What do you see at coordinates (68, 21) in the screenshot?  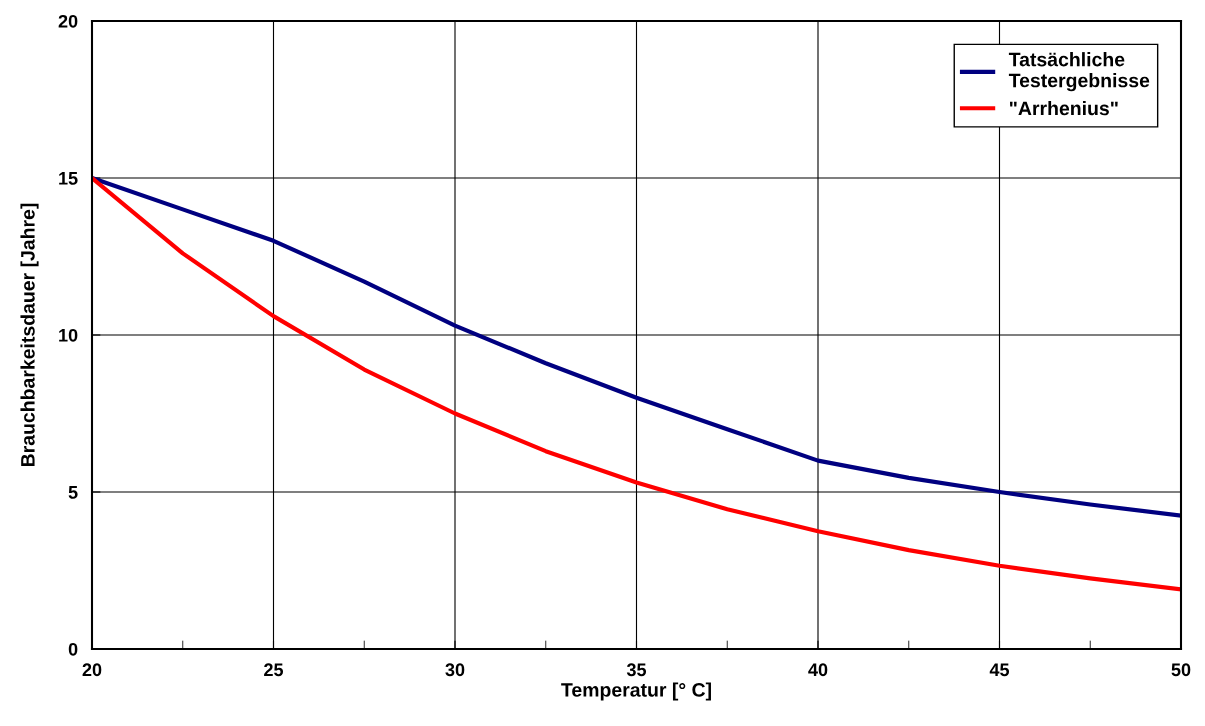 I see `y-tick-label: 20` at bounding box center [68, 21].